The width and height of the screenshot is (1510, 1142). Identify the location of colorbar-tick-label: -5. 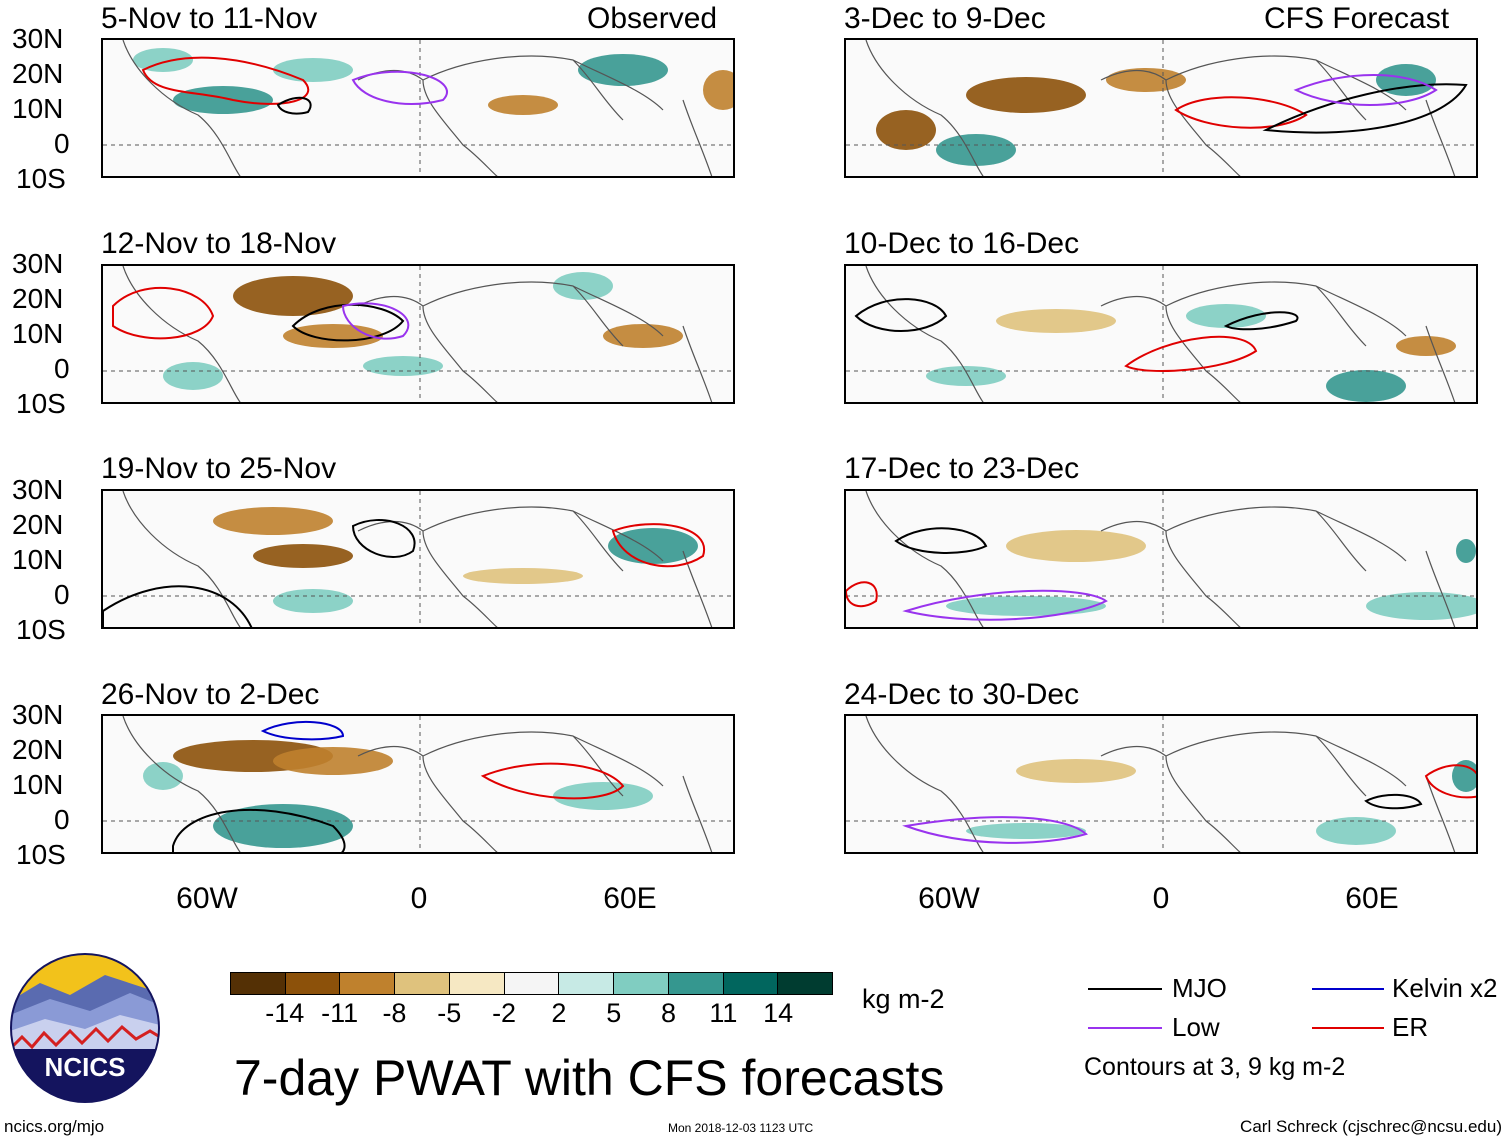
(449, 1013).